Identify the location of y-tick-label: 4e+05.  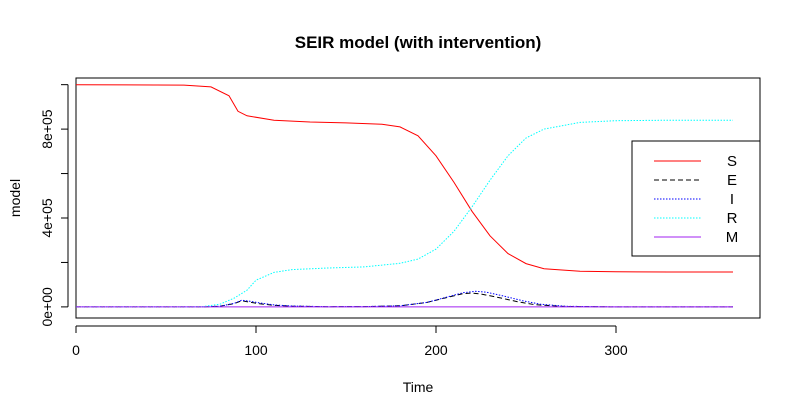
(47, 218).